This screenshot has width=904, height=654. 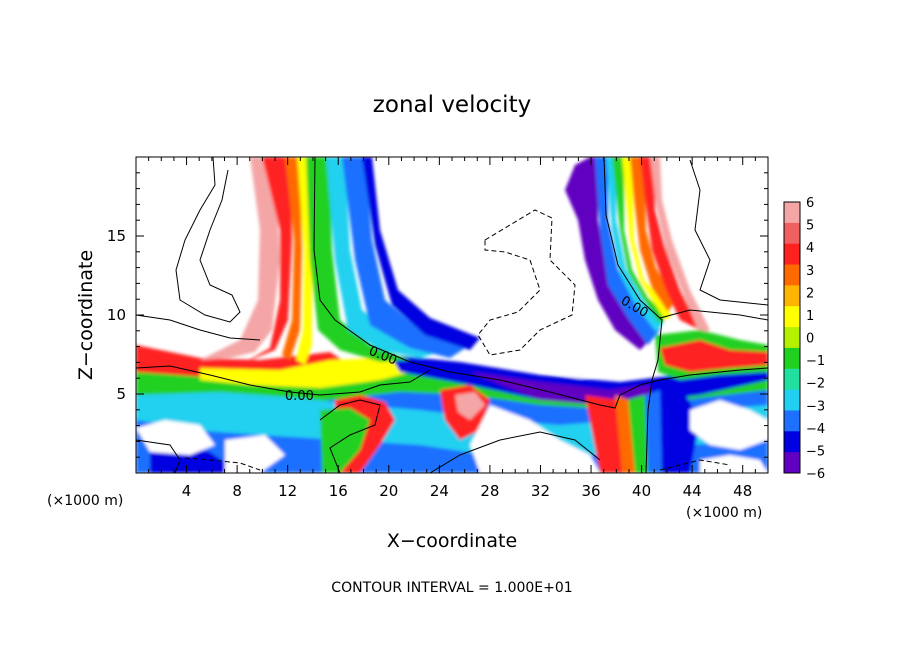 I want to click on x-tick-label: 16, so click(x=338, y=491).